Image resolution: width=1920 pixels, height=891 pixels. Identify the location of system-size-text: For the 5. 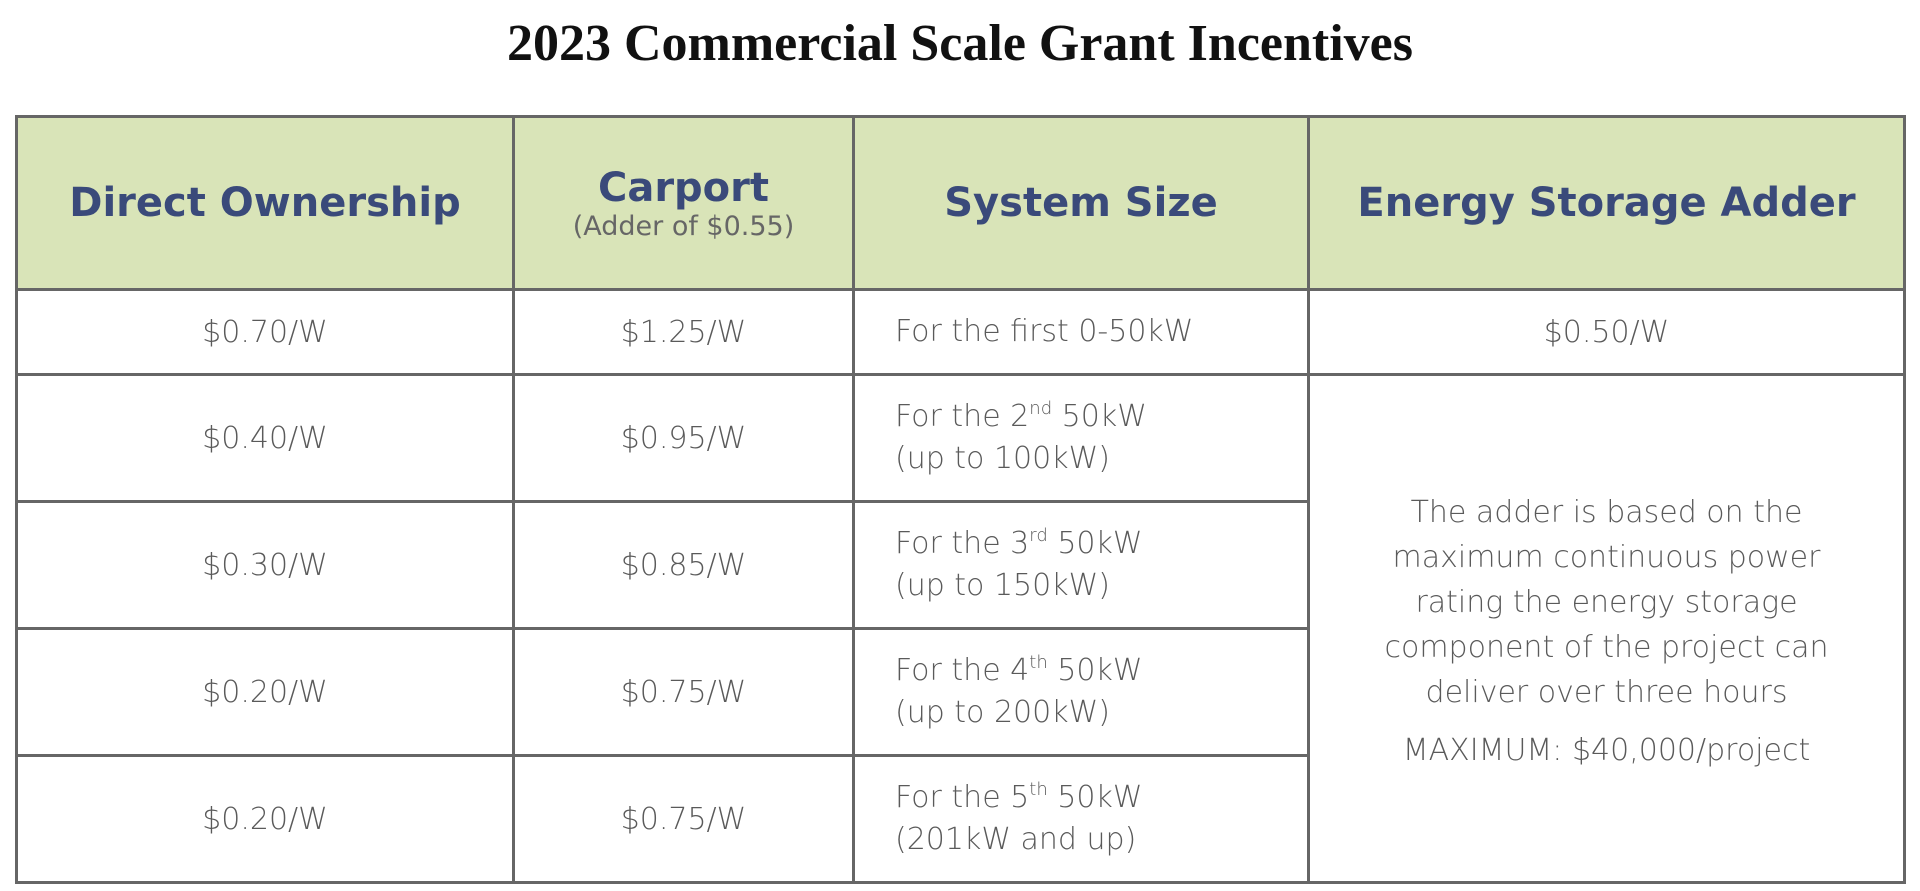
(962, 797).